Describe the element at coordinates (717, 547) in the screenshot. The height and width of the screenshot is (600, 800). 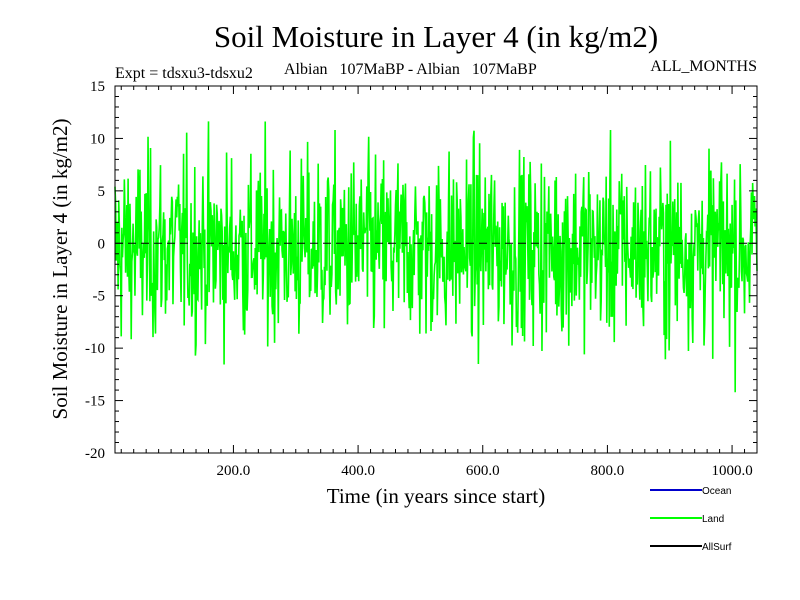
I see `legend-label-allsurf: AllSurf` at that location.